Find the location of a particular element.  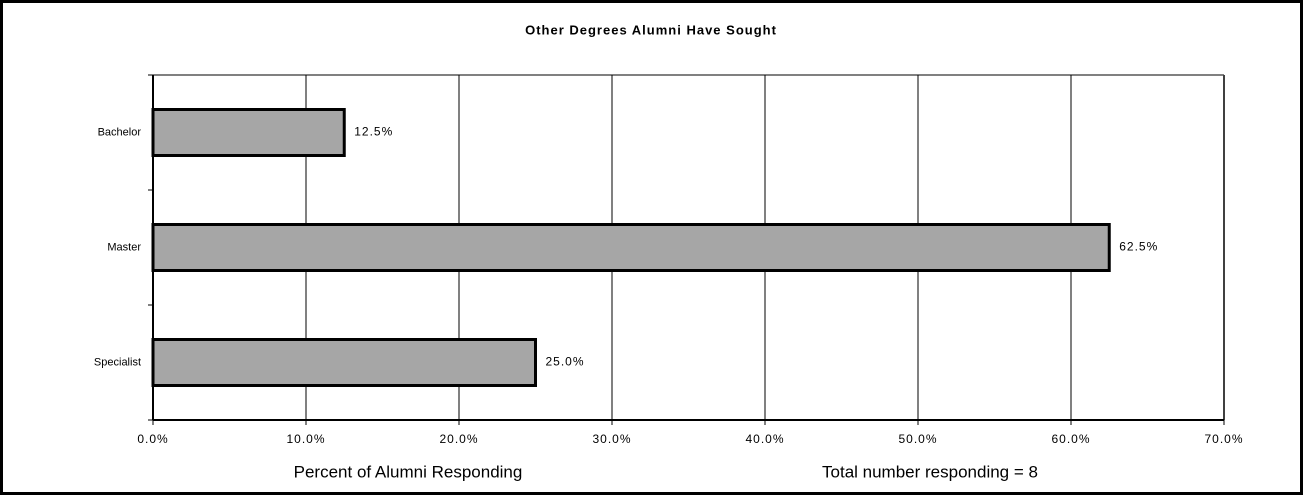

x-tick-label: 10.0% is located at coordinates (305, 439).